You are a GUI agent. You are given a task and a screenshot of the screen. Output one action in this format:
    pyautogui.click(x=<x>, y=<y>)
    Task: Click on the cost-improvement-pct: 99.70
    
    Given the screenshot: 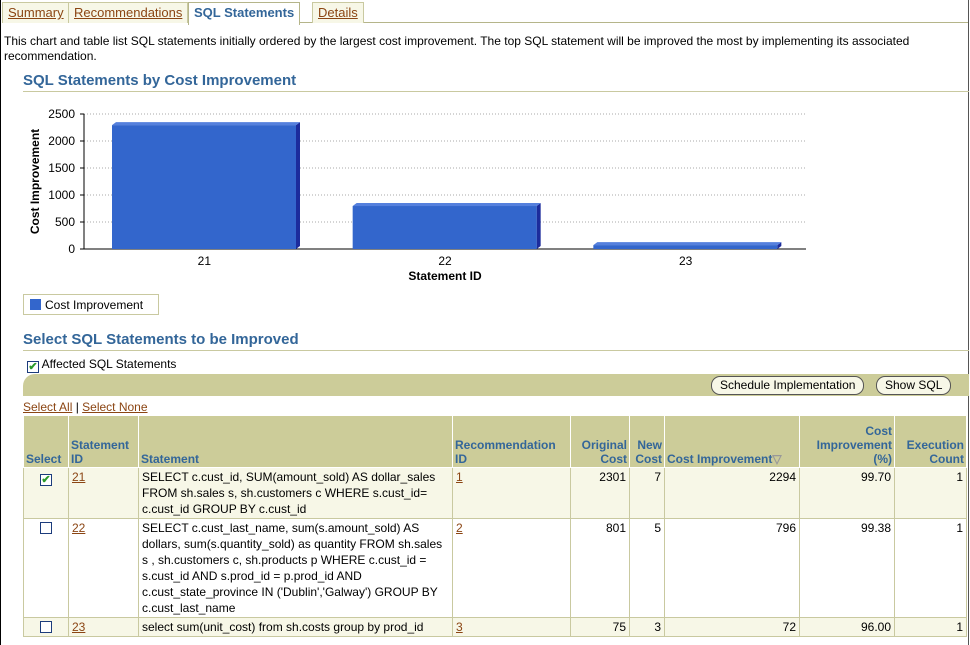 What is the action you would take?
    pyautogui.click(x=847, y=493)
    